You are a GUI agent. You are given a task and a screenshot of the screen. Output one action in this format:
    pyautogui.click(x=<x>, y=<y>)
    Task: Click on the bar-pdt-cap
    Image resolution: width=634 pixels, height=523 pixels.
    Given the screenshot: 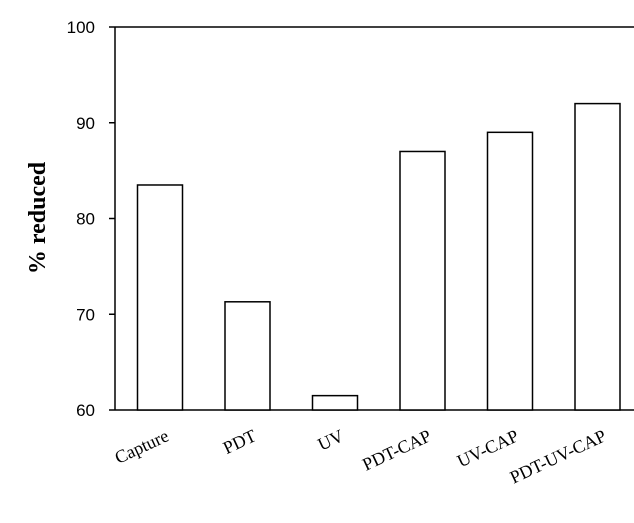 What is the action you would take?
    pyautogui.click(x=422, y=280)
    